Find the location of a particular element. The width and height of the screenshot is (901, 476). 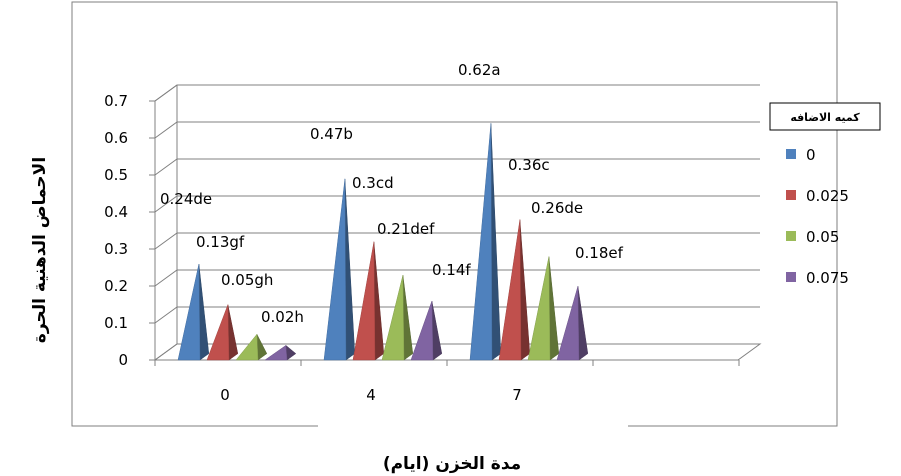

bar-0.025-7 is located at coordinates (514, 290).